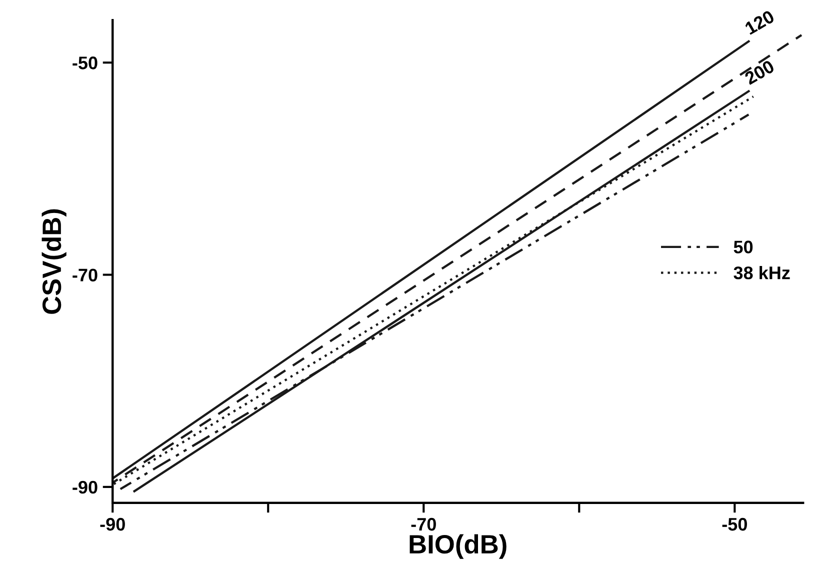  What do you see at coordinates (458, 546) in the screenshot?
I see `x-axis-title: BIO(dB)` at bounding box center [458, 546].